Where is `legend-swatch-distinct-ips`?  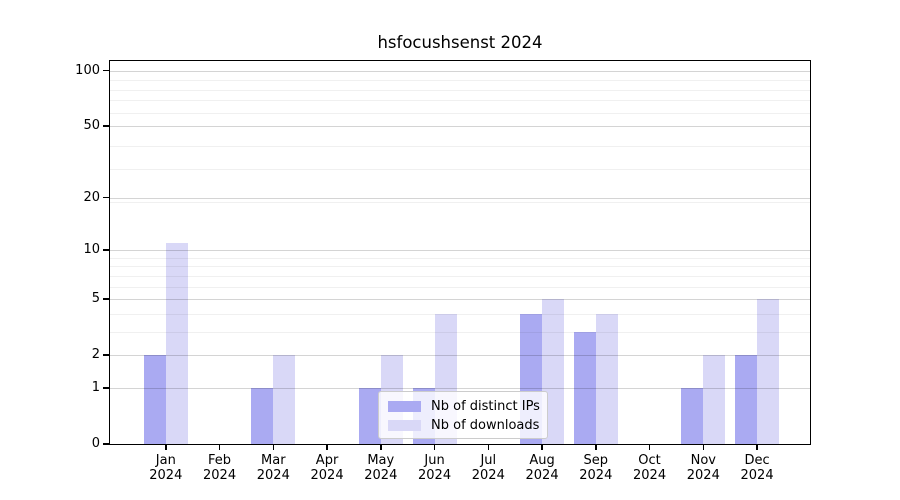 legend-swatch-distinct-ips is located at coordinates (404, 406).